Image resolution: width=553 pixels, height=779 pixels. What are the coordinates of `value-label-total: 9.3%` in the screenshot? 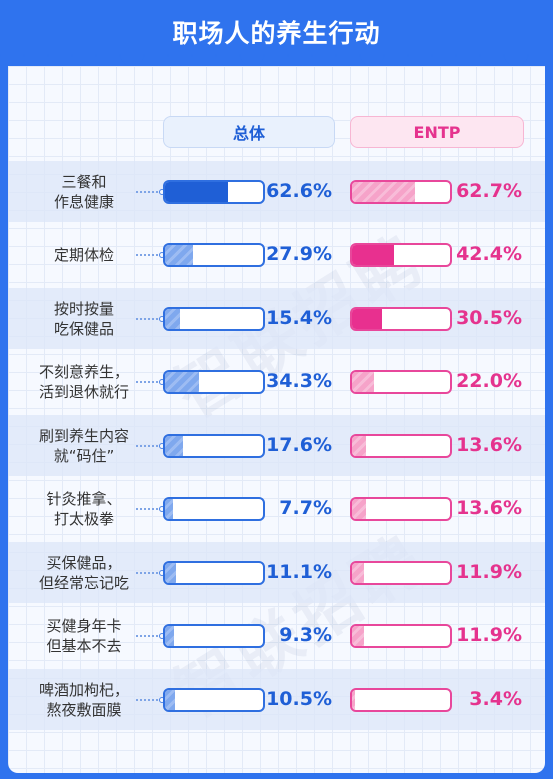 It's located at (305, 635).